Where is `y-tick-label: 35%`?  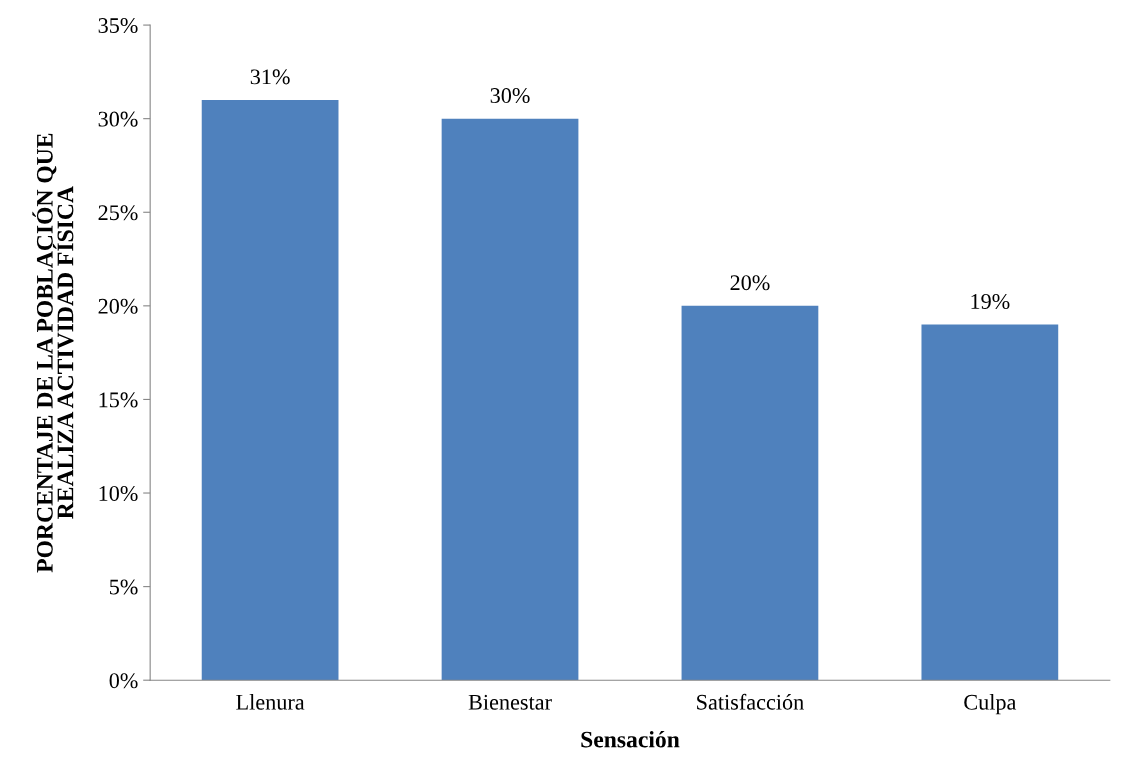
y-tick-label: 35% is located at coordinates (118, 26).